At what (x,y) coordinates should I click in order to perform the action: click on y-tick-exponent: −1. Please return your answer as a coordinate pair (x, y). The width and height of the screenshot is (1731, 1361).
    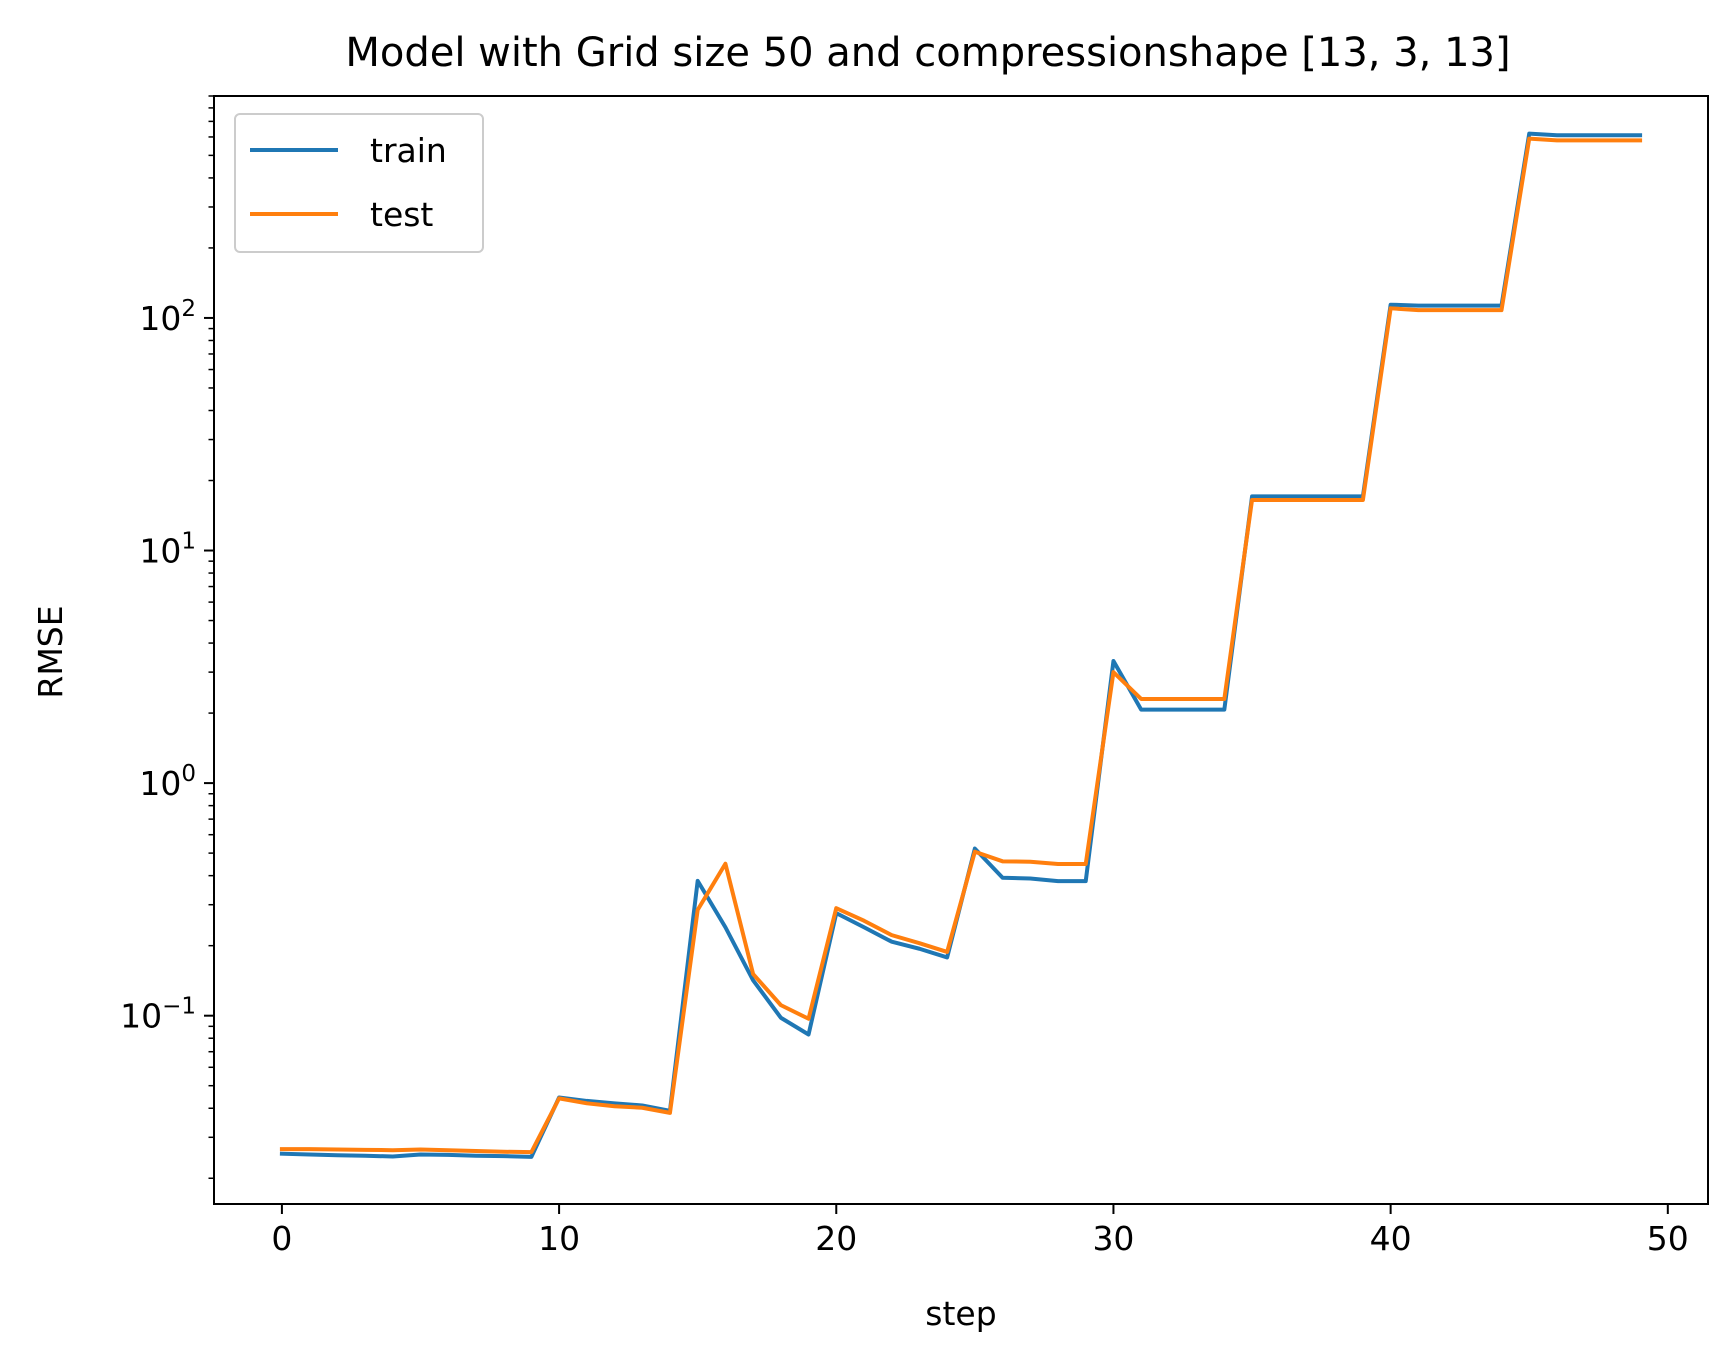
    Looking at the image, I should click on (179, 1007).